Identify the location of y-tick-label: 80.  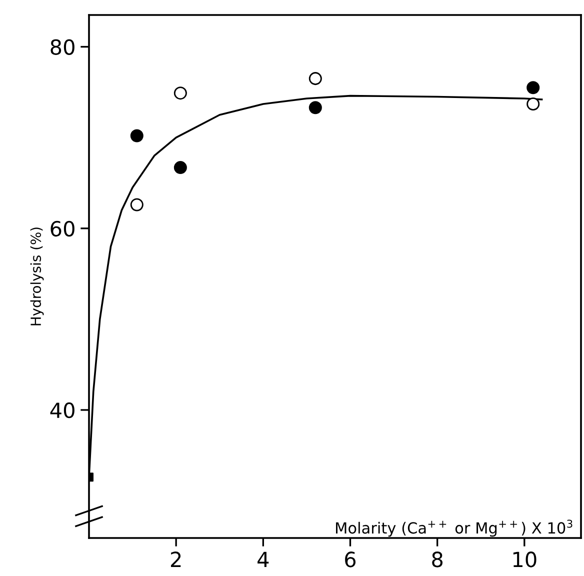
(62, 47).